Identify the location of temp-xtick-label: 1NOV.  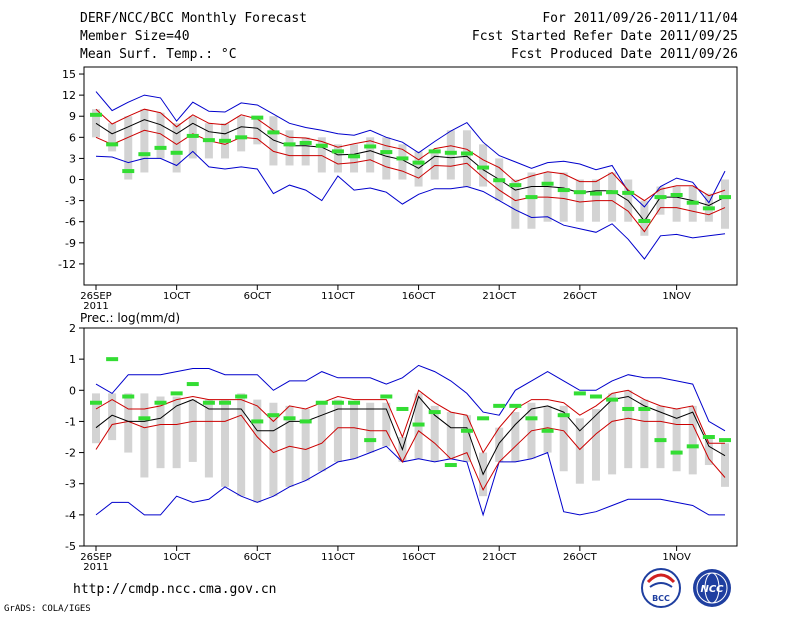
(676, 296).